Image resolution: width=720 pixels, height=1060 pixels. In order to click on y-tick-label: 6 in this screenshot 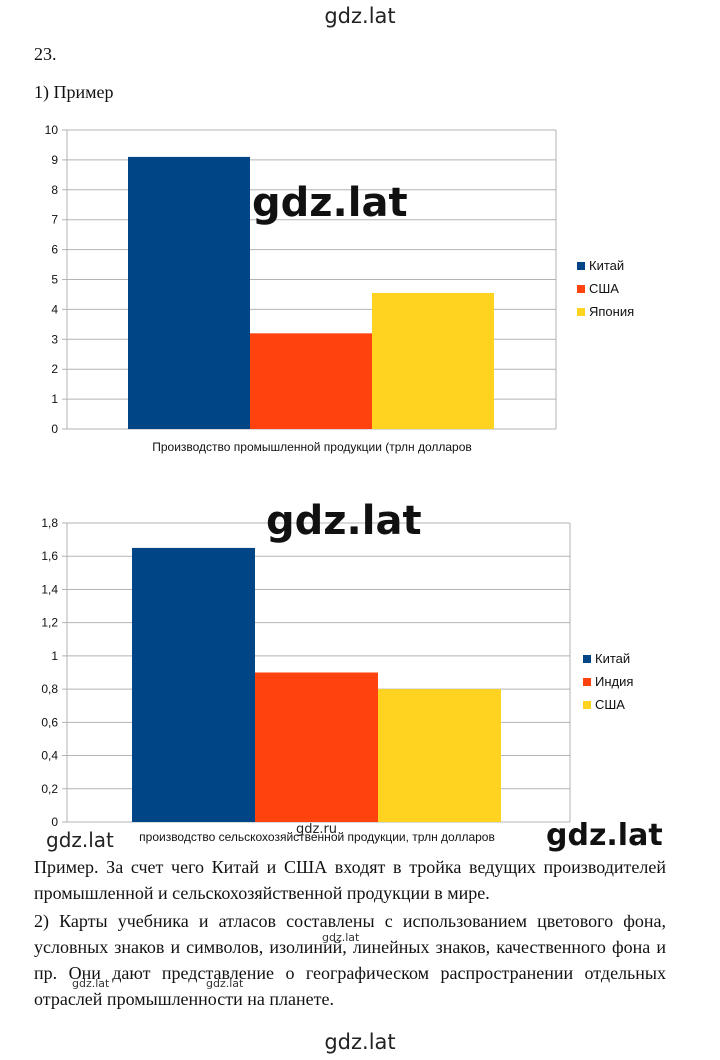, I will do `click(54, 250)`.